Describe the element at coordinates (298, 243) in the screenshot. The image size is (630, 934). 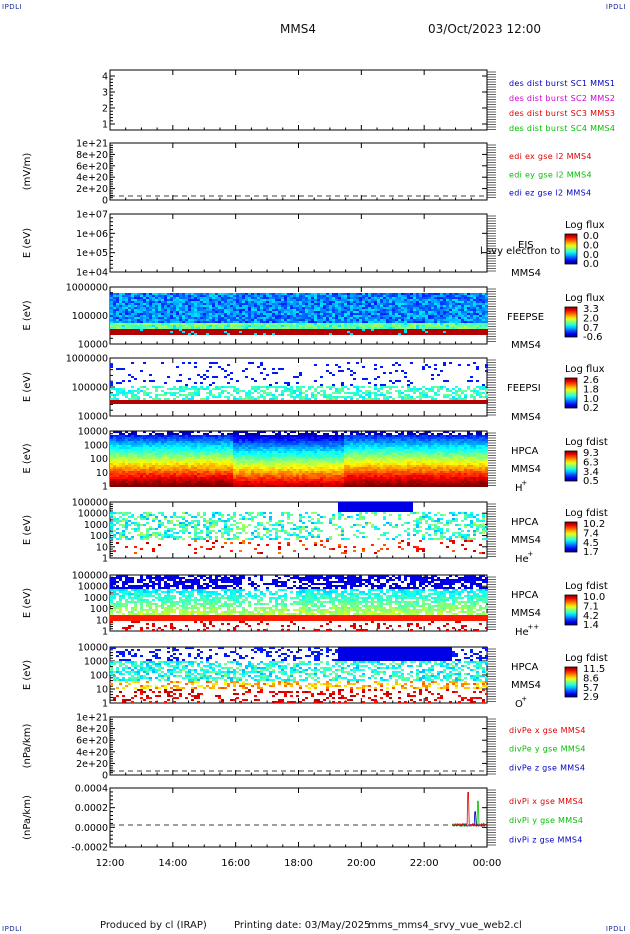
I see `panel-frame` at that location.